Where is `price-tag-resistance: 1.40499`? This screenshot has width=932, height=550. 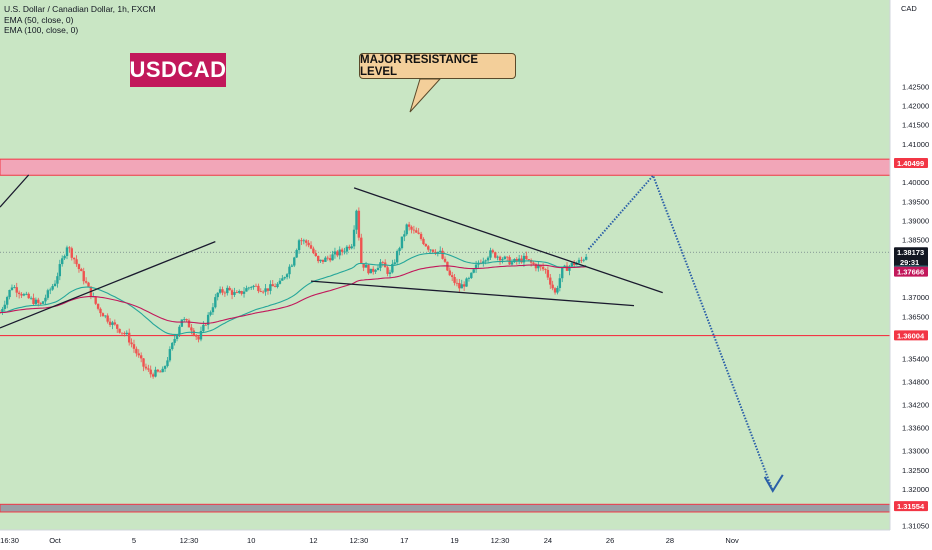 price-tag-resistance: 1.40499 is located at coordinates (911, 163).